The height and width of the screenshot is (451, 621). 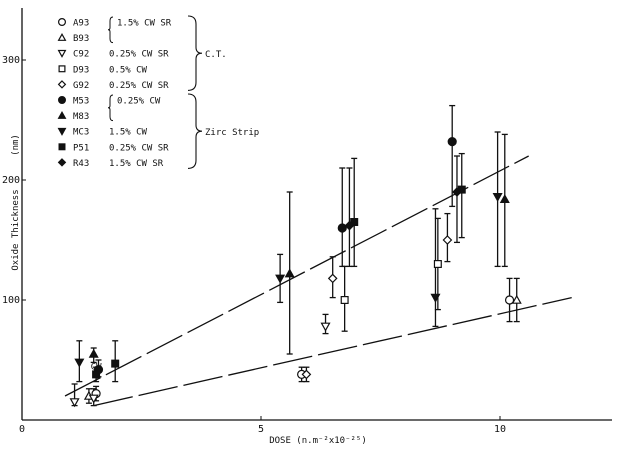 What do you see at coordinates (81, 24) in the screenshot?
I see `legend-code-a93: A93` at bounding box center [81, 24].